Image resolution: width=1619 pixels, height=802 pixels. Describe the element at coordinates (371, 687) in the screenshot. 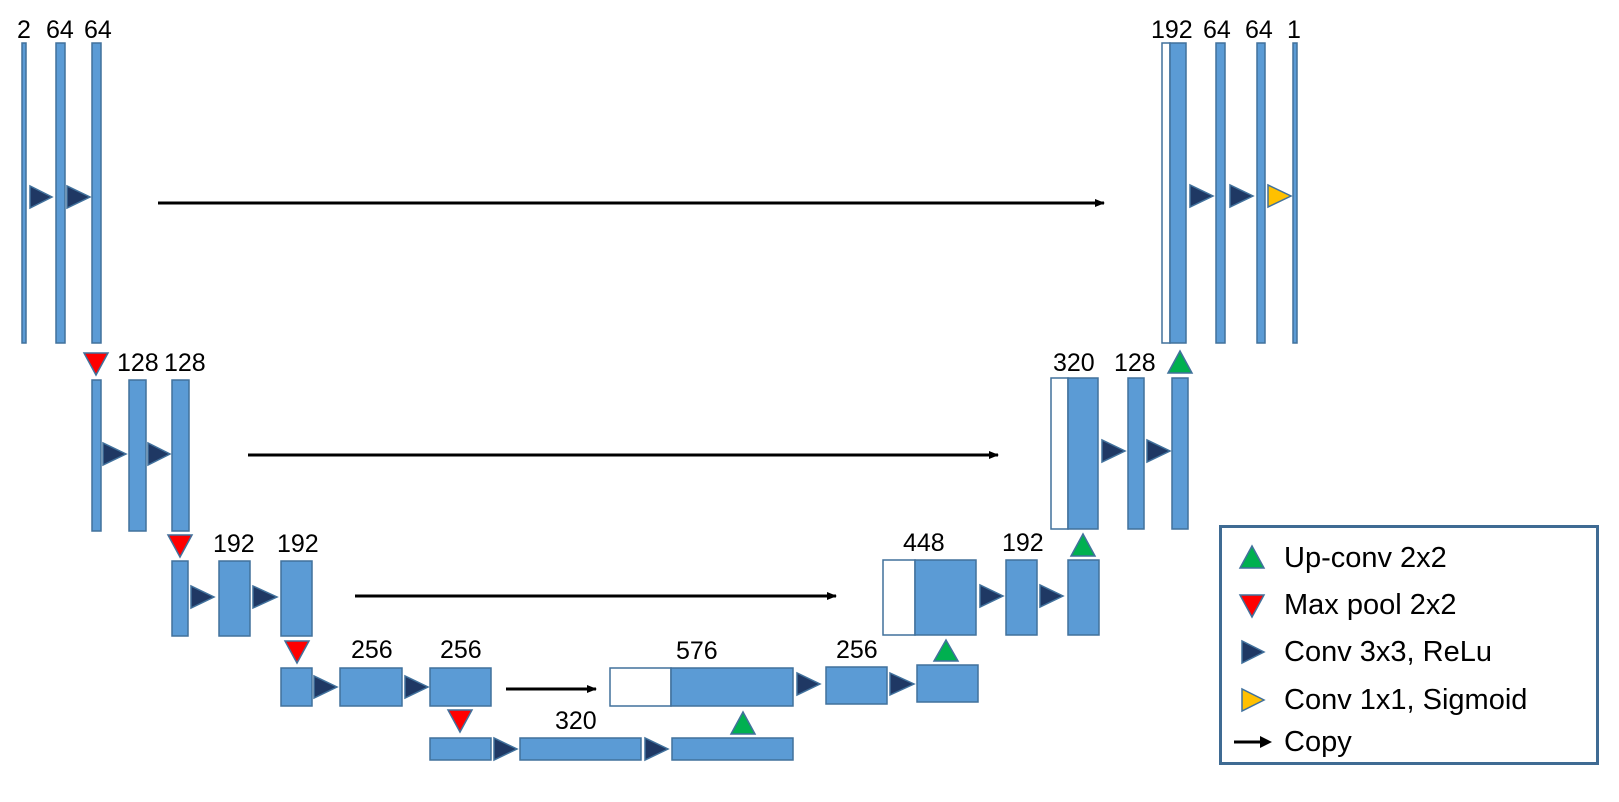

I see `feature-map-enc4-b` at that location.